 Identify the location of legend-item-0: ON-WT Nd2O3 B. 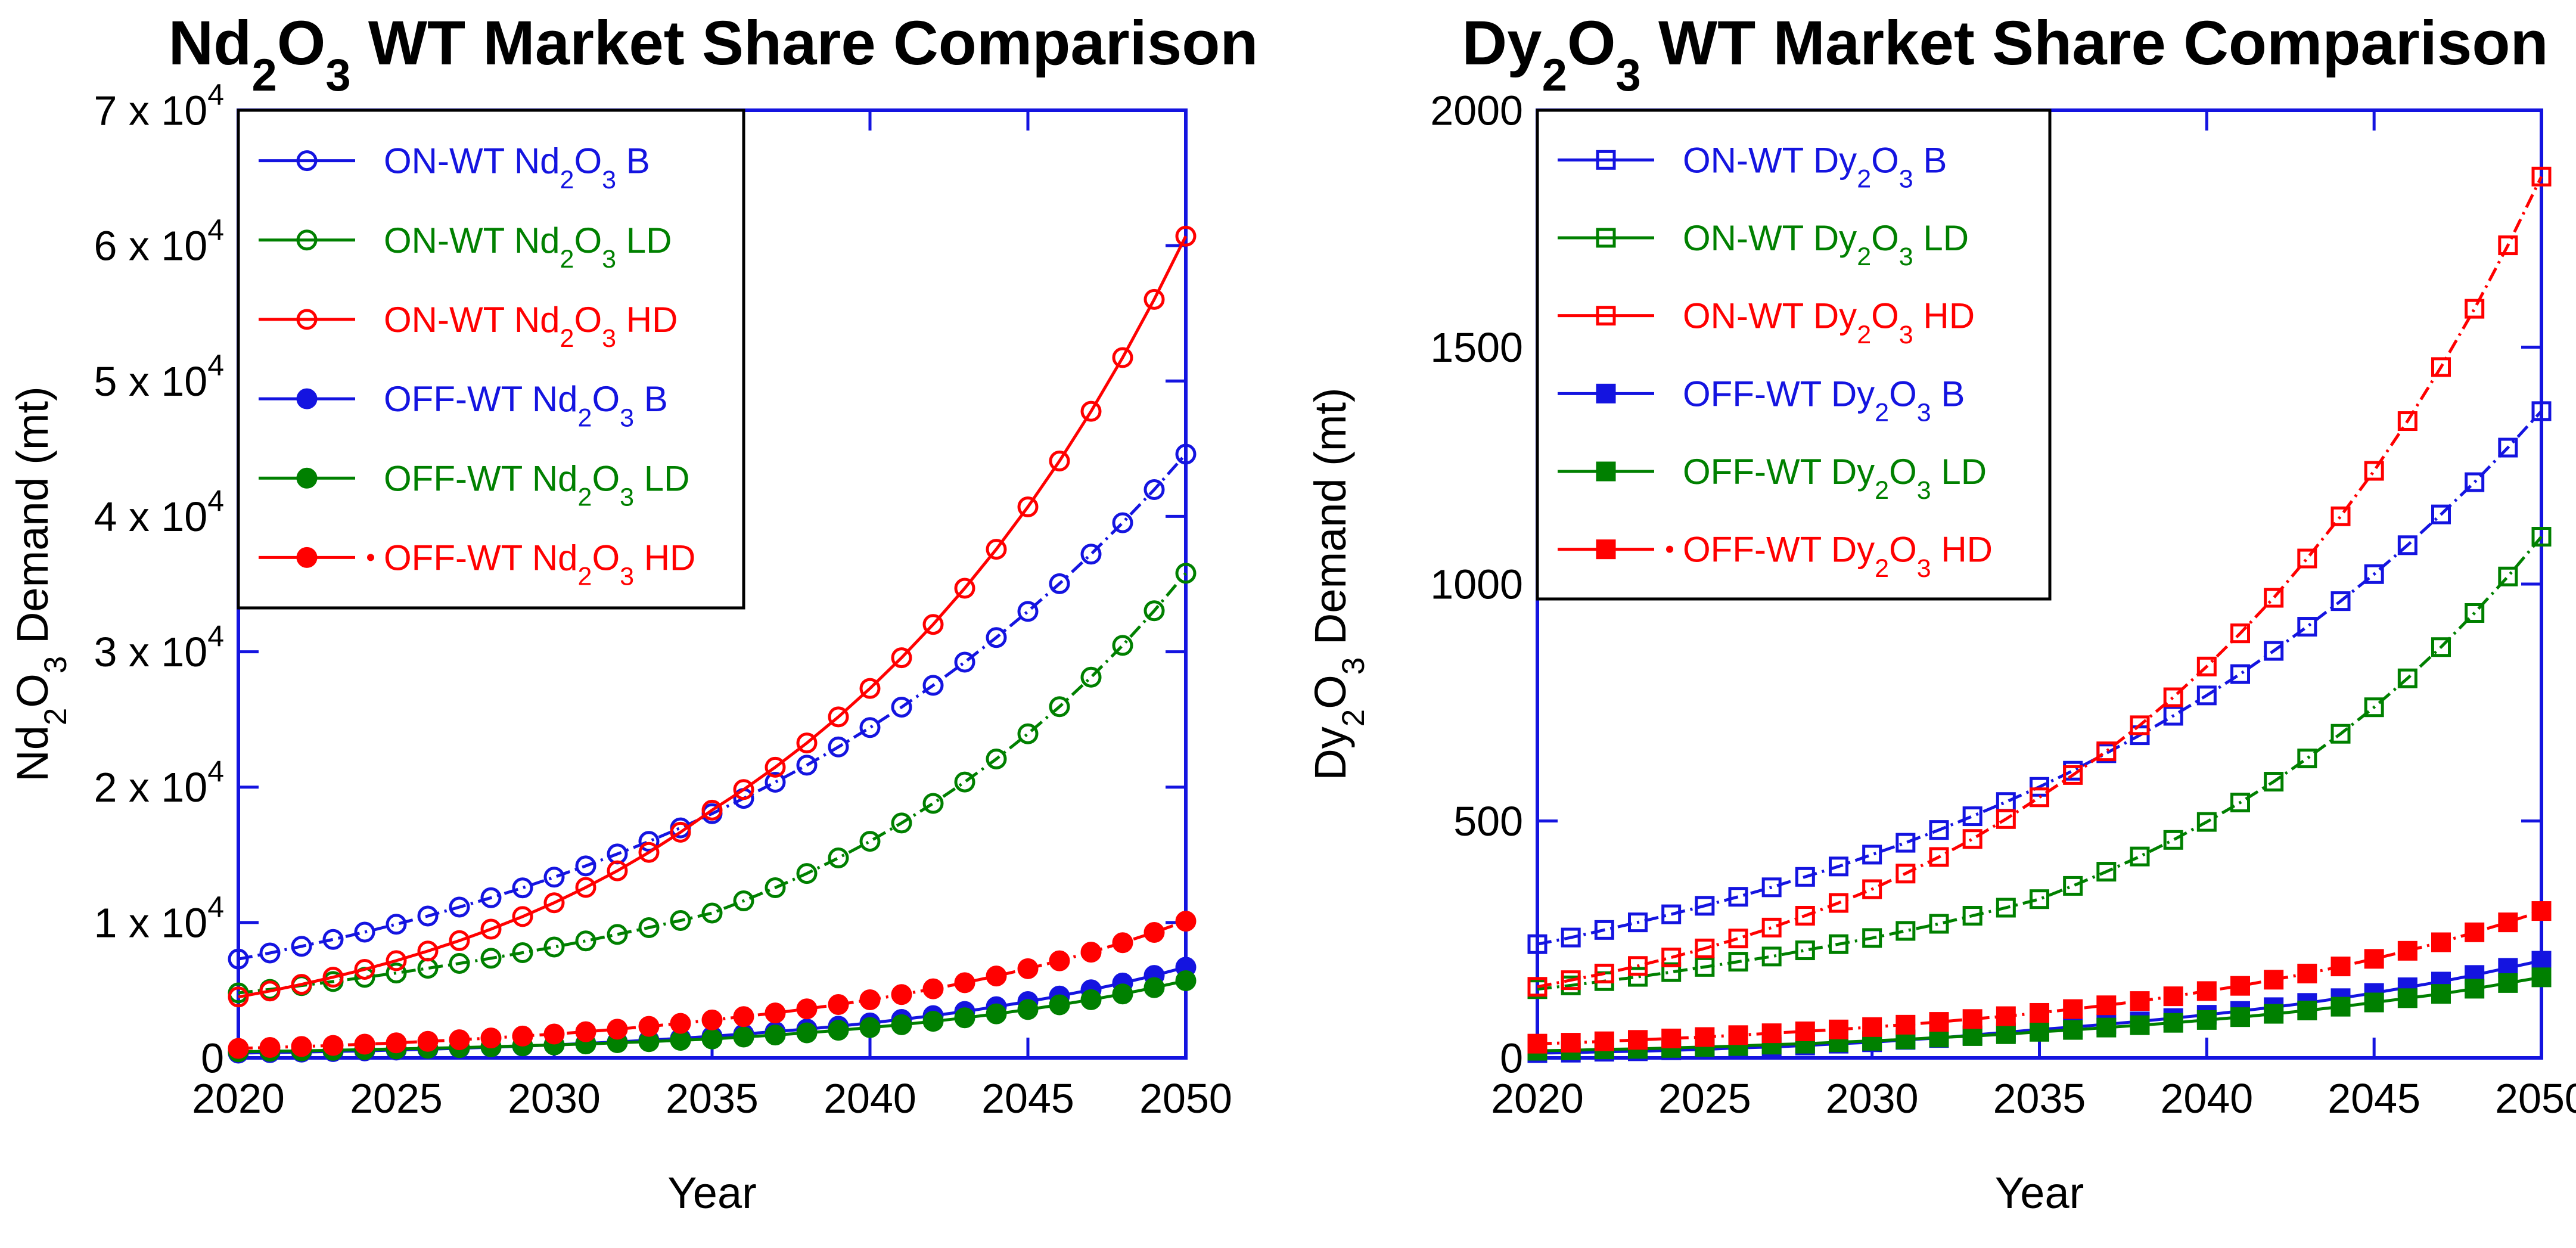
(455, 168).